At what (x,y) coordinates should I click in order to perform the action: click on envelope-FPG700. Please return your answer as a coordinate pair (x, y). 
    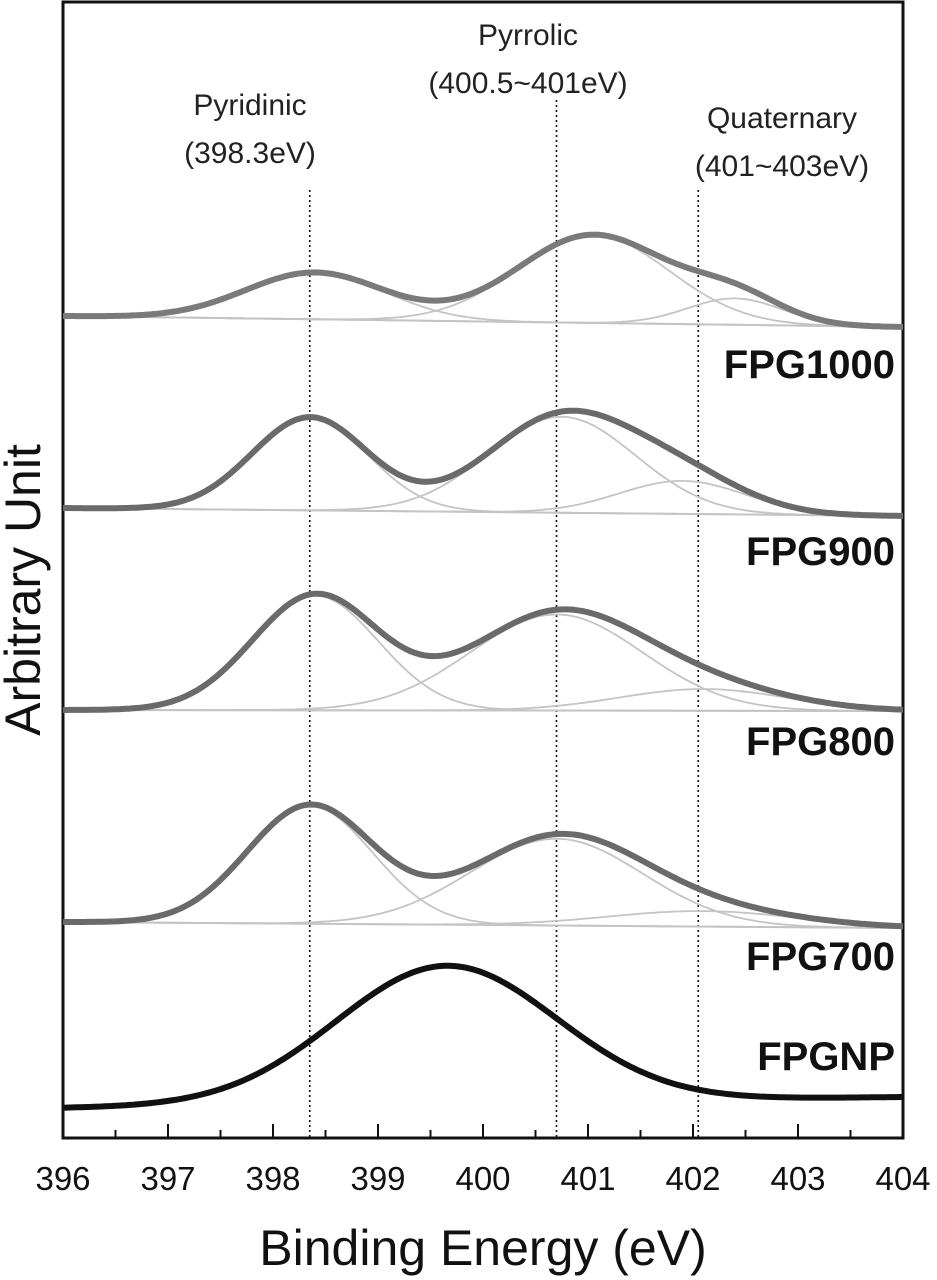
    Looking at the image, I should click on (483, 865).